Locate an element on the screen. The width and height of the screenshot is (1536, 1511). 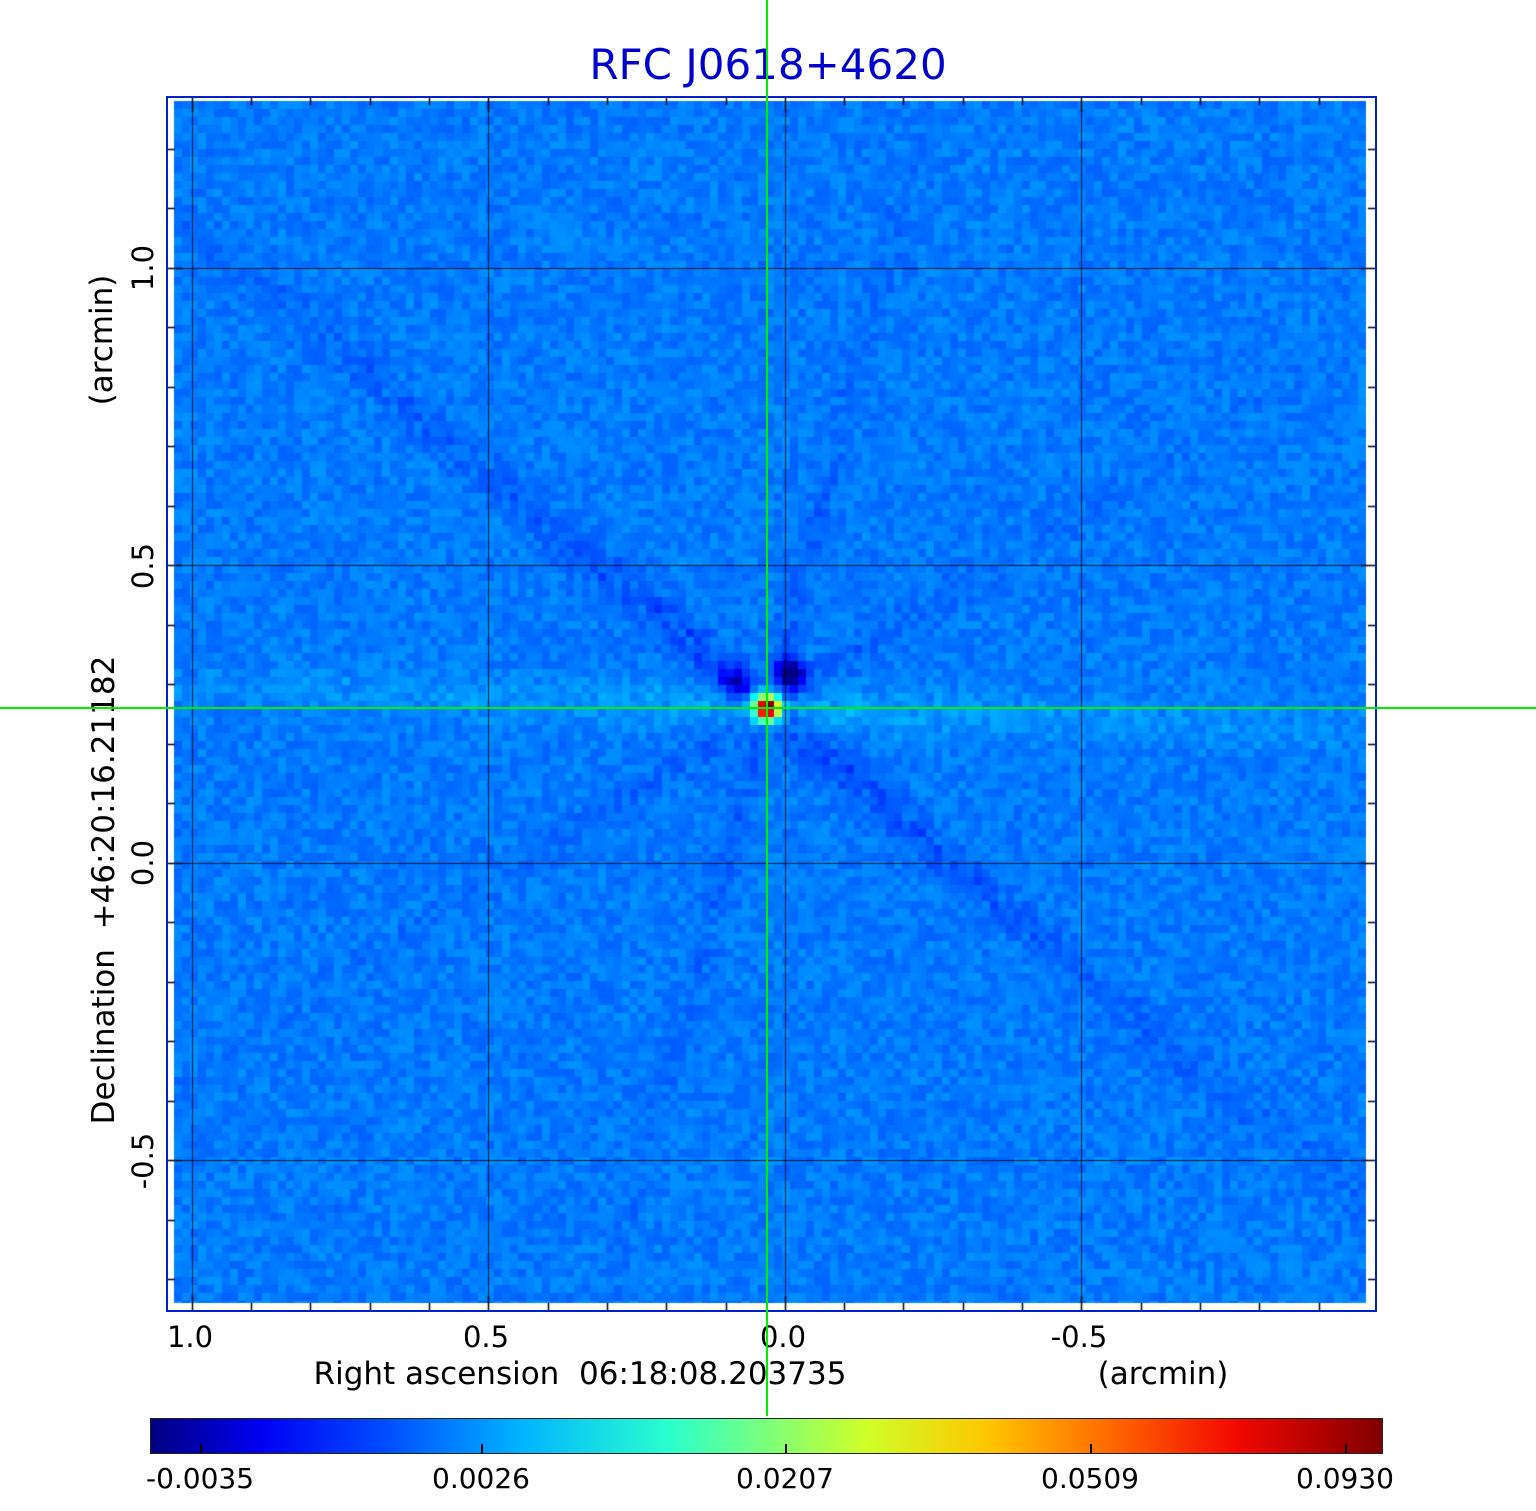
colorbar-tick-label: 0.0509 is located at coordinates (1090, 1478).